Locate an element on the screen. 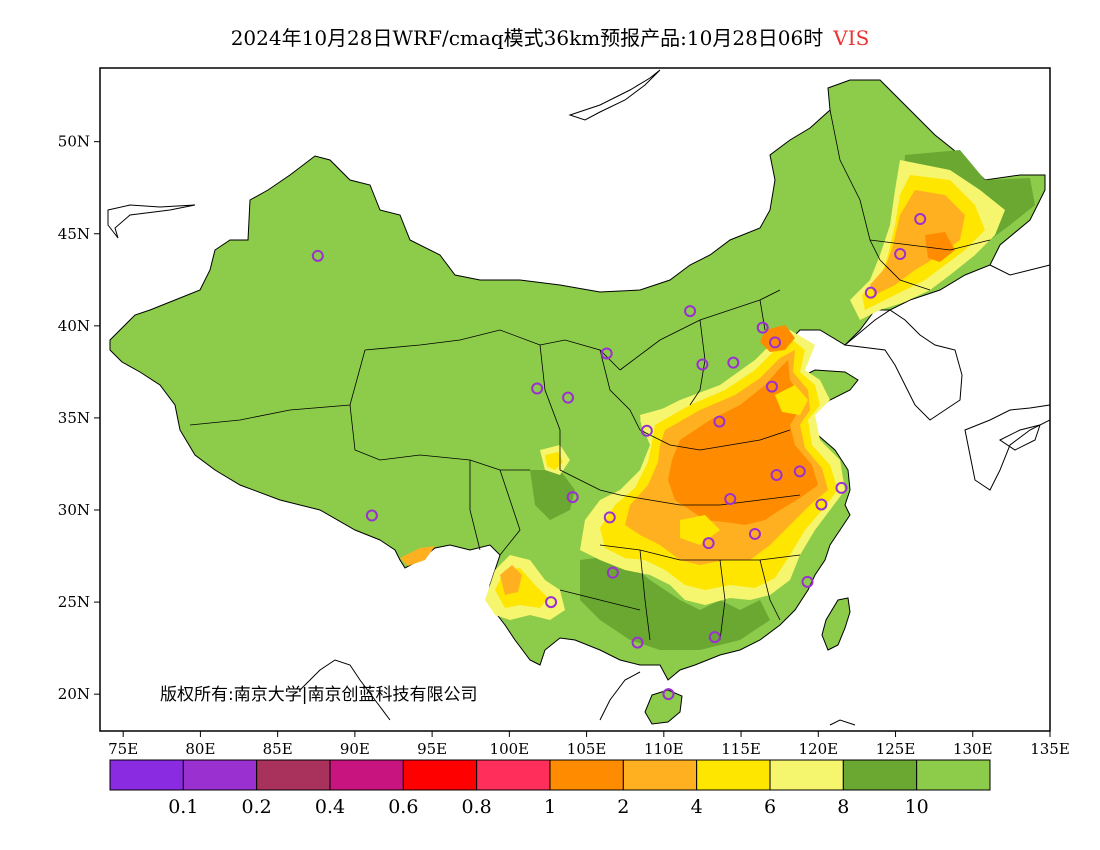 The width and height of the screenshot is (1100, 850). vis-dark-green-region-sichuan is located at coordinates (552, 495).